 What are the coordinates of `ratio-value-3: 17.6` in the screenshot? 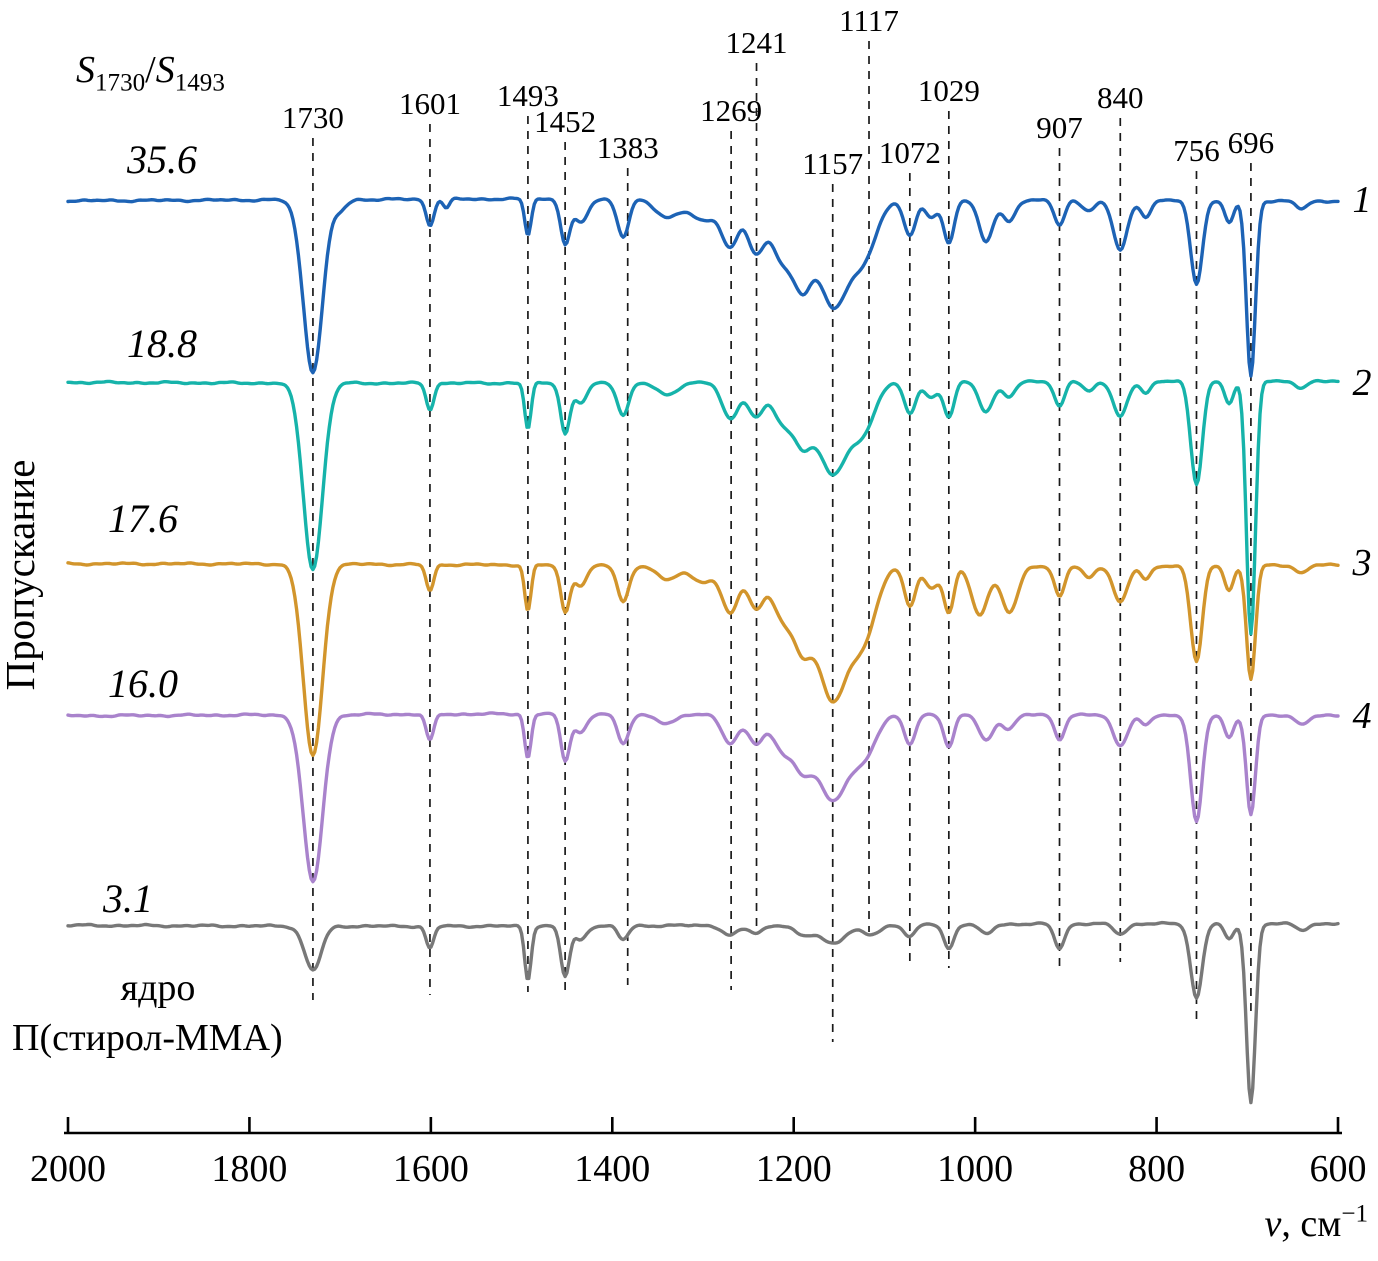 It's located at (143, 518).